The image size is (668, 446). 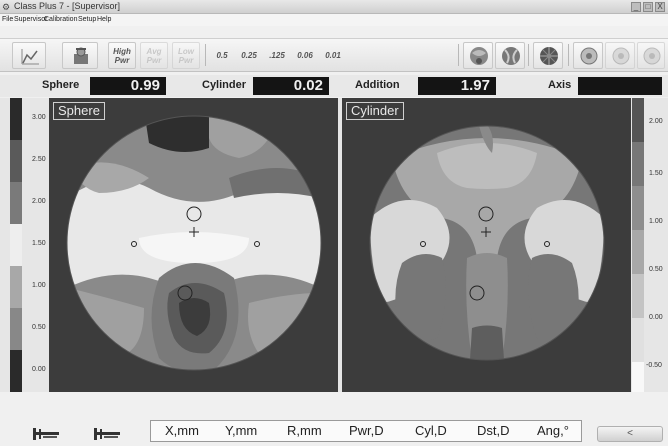 What do you see at coordinates (122, 51) in the screenshot?
I see `high-power-label-top: High` at bounding box center [122, 51].